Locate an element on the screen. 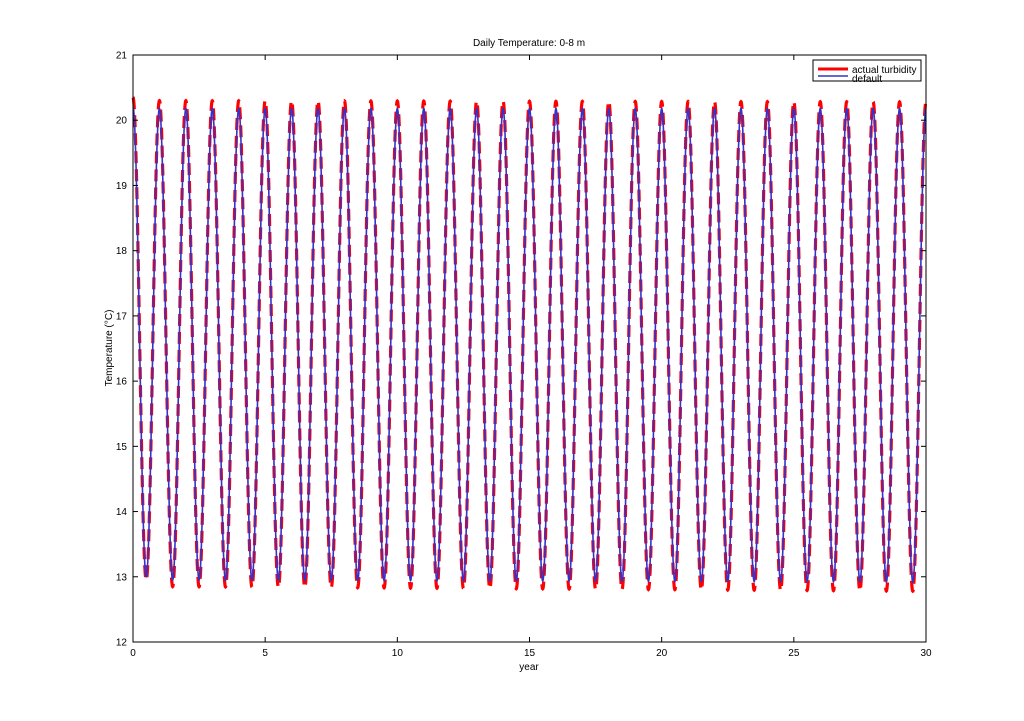 The width and height of the screenshot is (1024, 721). x-tick-label: 25 is located at coordinates (794, 653).